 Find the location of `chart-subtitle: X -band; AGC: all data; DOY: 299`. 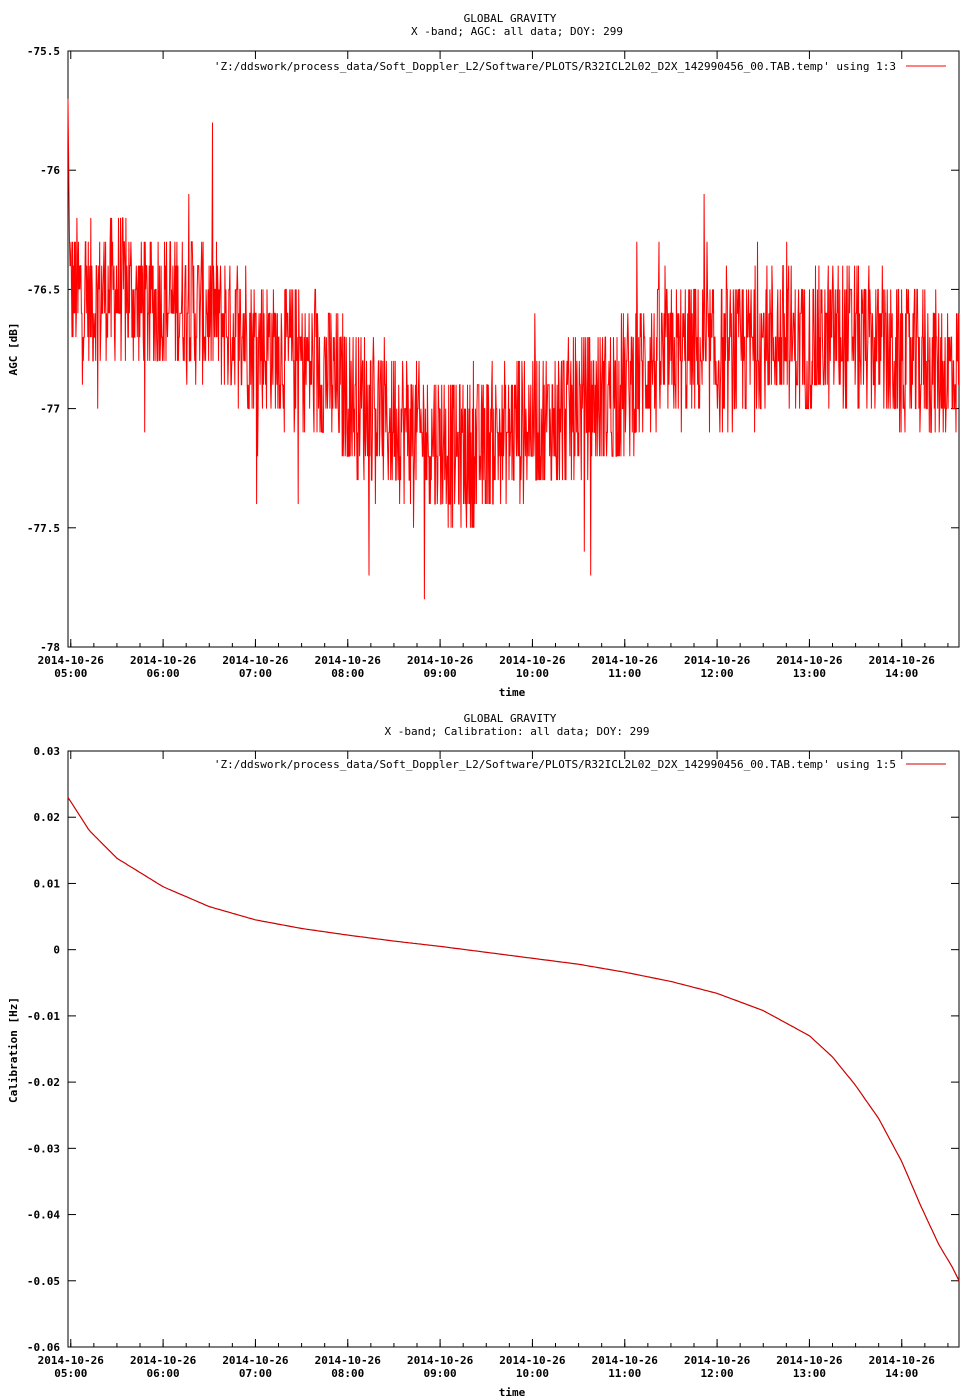

chart-subtitle: X -band; AGC: all data; DOY: 299 is located at coordinates (517, 31).